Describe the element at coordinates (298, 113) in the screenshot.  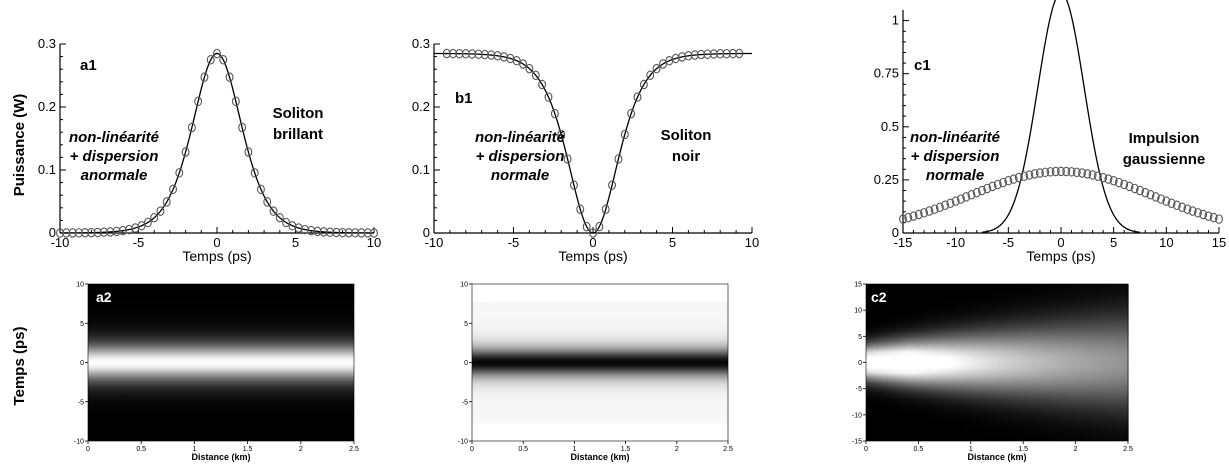
I see `a1-title-line: Soliton` at that location.